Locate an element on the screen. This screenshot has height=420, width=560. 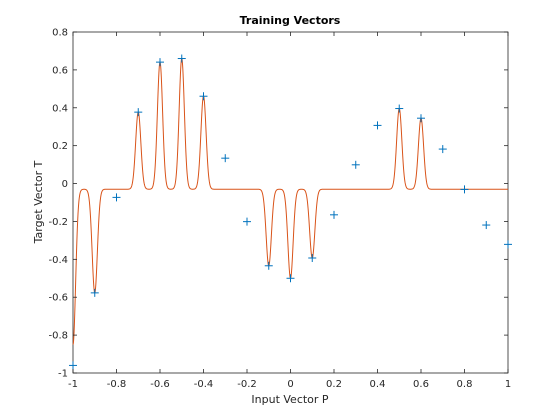
chart-title: Training Vectors is located at coordinates (290, 20).